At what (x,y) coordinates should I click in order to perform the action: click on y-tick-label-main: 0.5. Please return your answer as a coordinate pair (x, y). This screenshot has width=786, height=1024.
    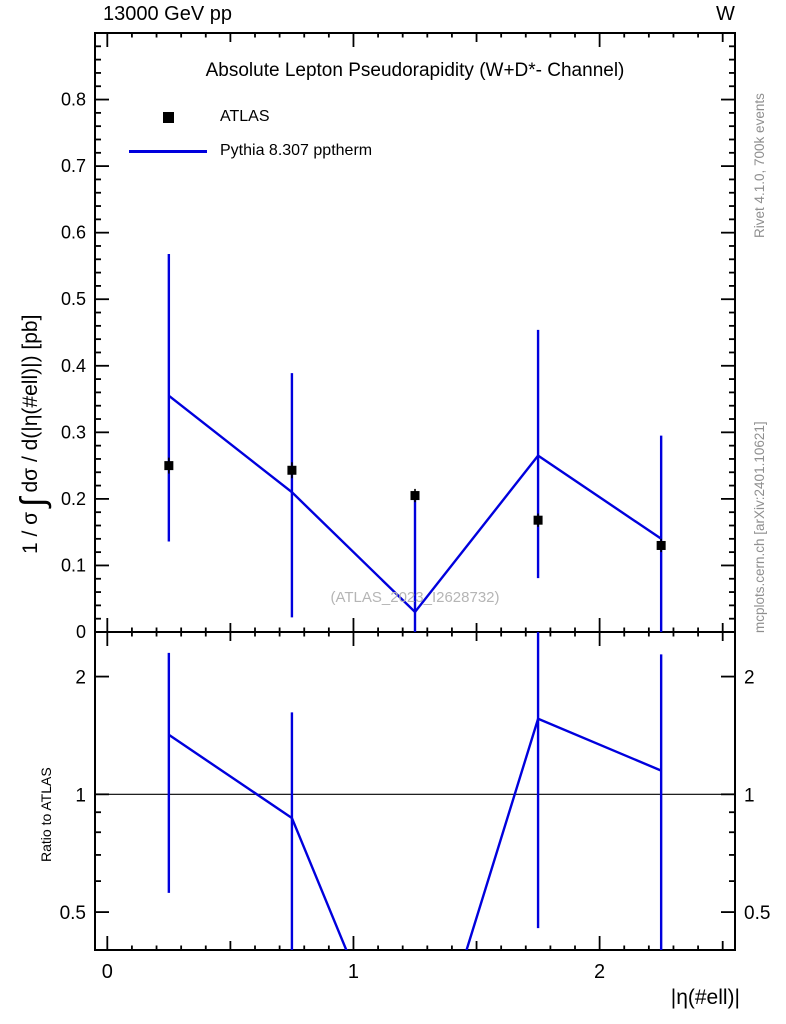
    Looking at the image, I should click on (73, 299).